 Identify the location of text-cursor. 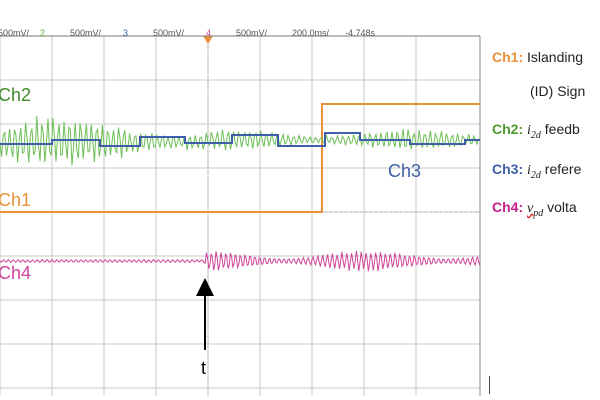
(489, 385).